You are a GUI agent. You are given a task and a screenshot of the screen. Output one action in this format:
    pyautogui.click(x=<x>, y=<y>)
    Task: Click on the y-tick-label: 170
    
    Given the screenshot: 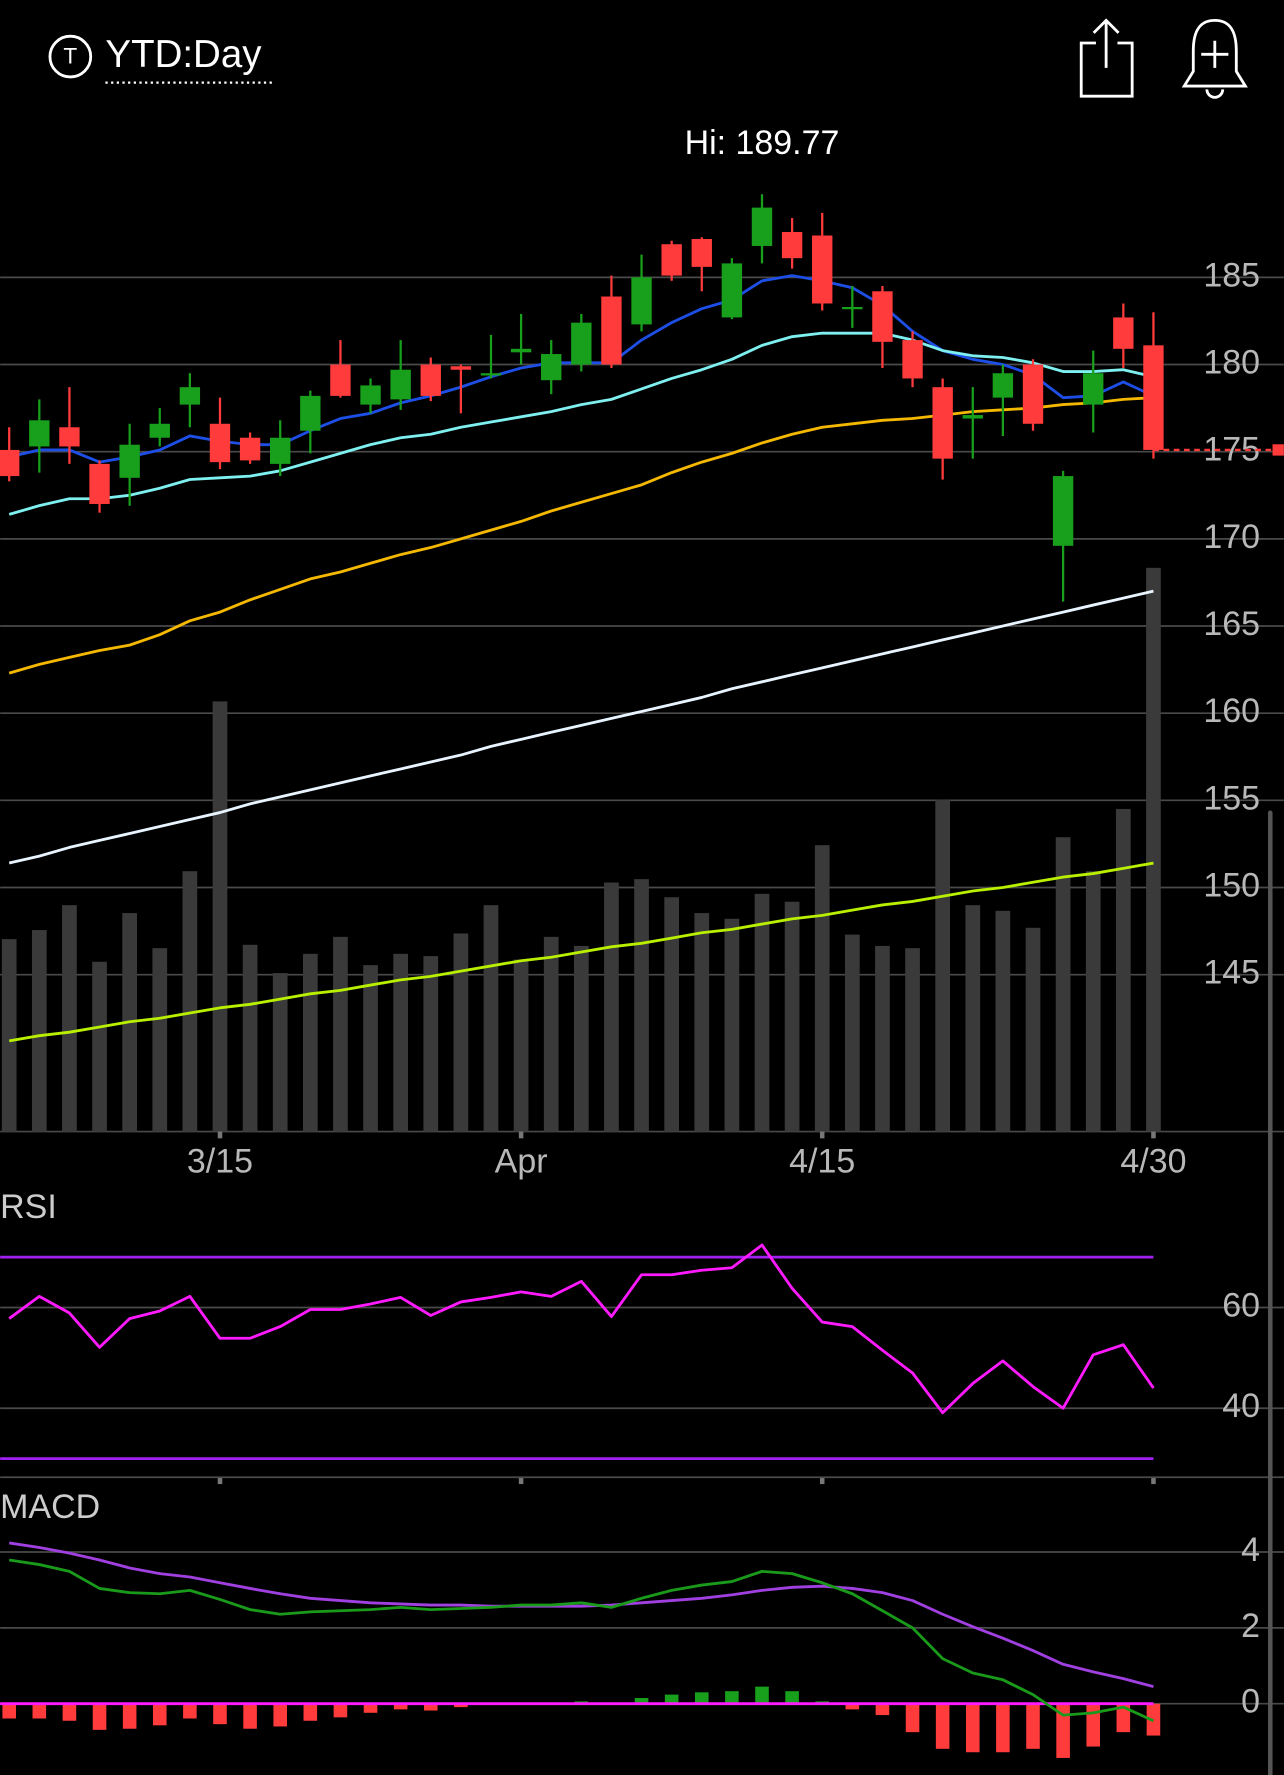 What is the action you would take?
    pyautogui.click(x=1231, y=537)
    